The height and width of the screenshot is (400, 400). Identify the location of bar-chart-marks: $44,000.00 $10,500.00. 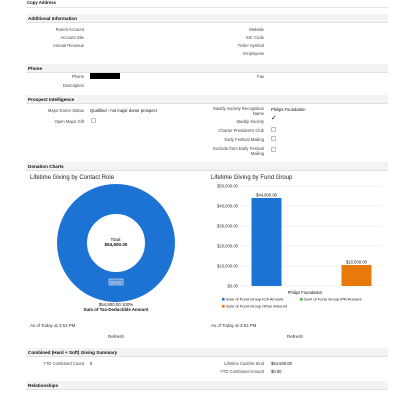
(311, 239).